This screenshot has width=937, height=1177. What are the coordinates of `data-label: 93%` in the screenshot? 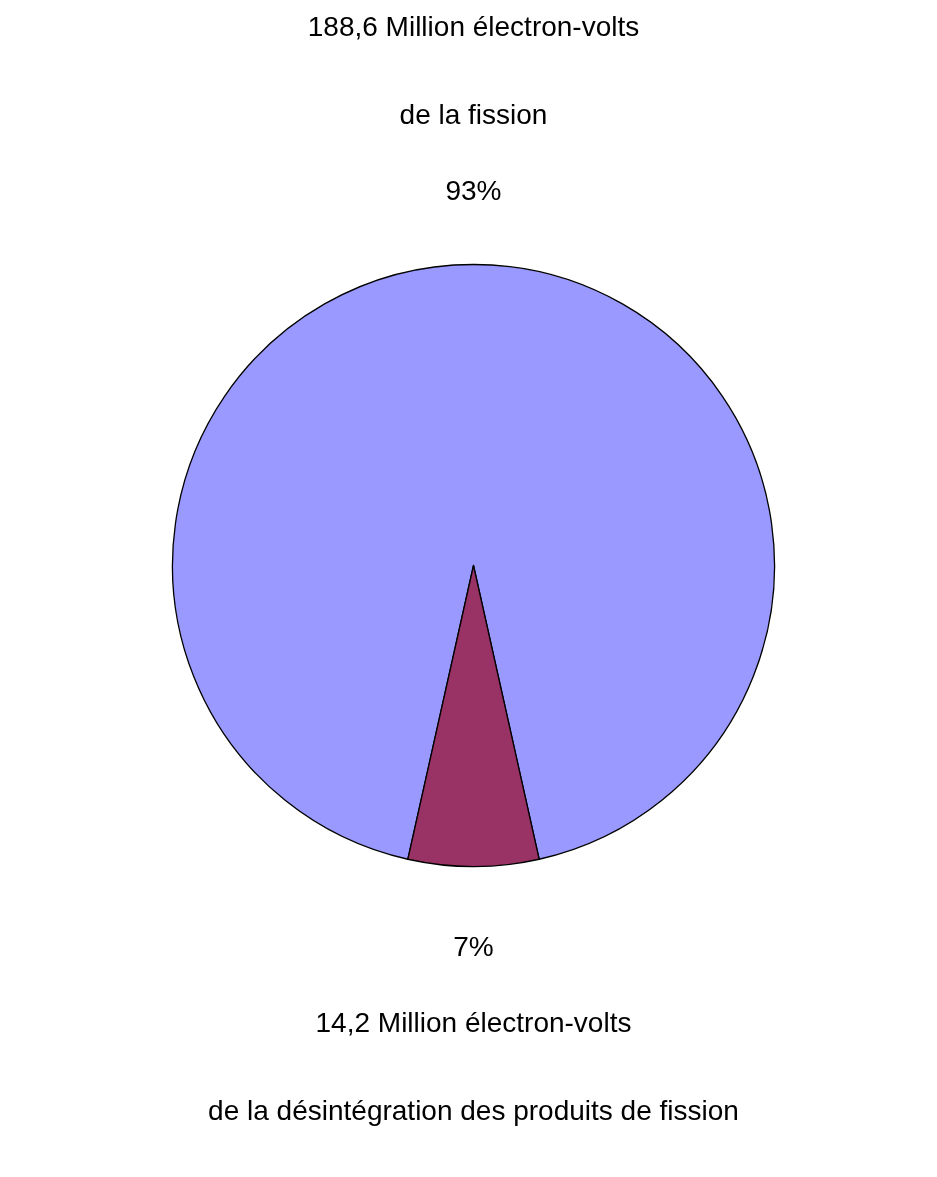 It's located at (473, 190).